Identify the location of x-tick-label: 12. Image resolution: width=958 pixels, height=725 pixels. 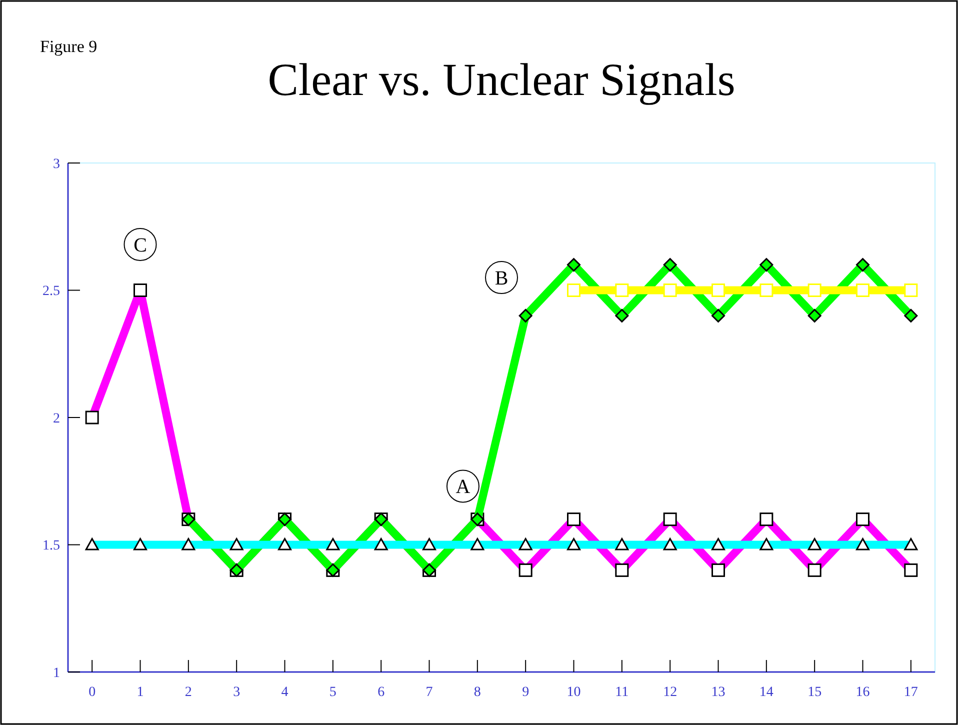
(670, 692).